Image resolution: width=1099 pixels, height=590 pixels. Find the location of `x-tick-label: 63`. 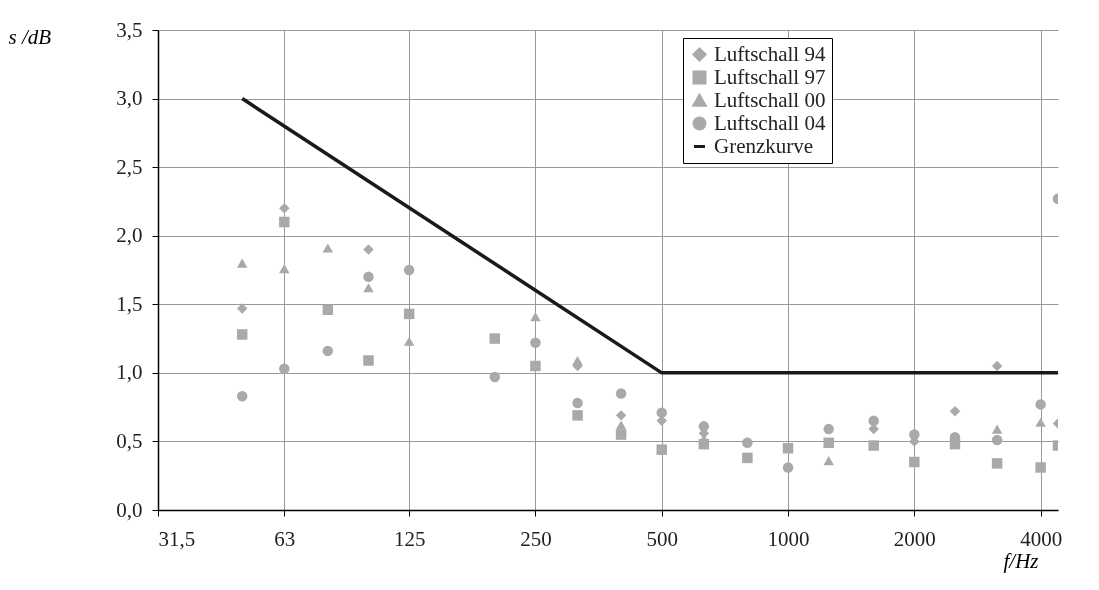

x-tick-label: 63 is located at coordinates (285, 538).